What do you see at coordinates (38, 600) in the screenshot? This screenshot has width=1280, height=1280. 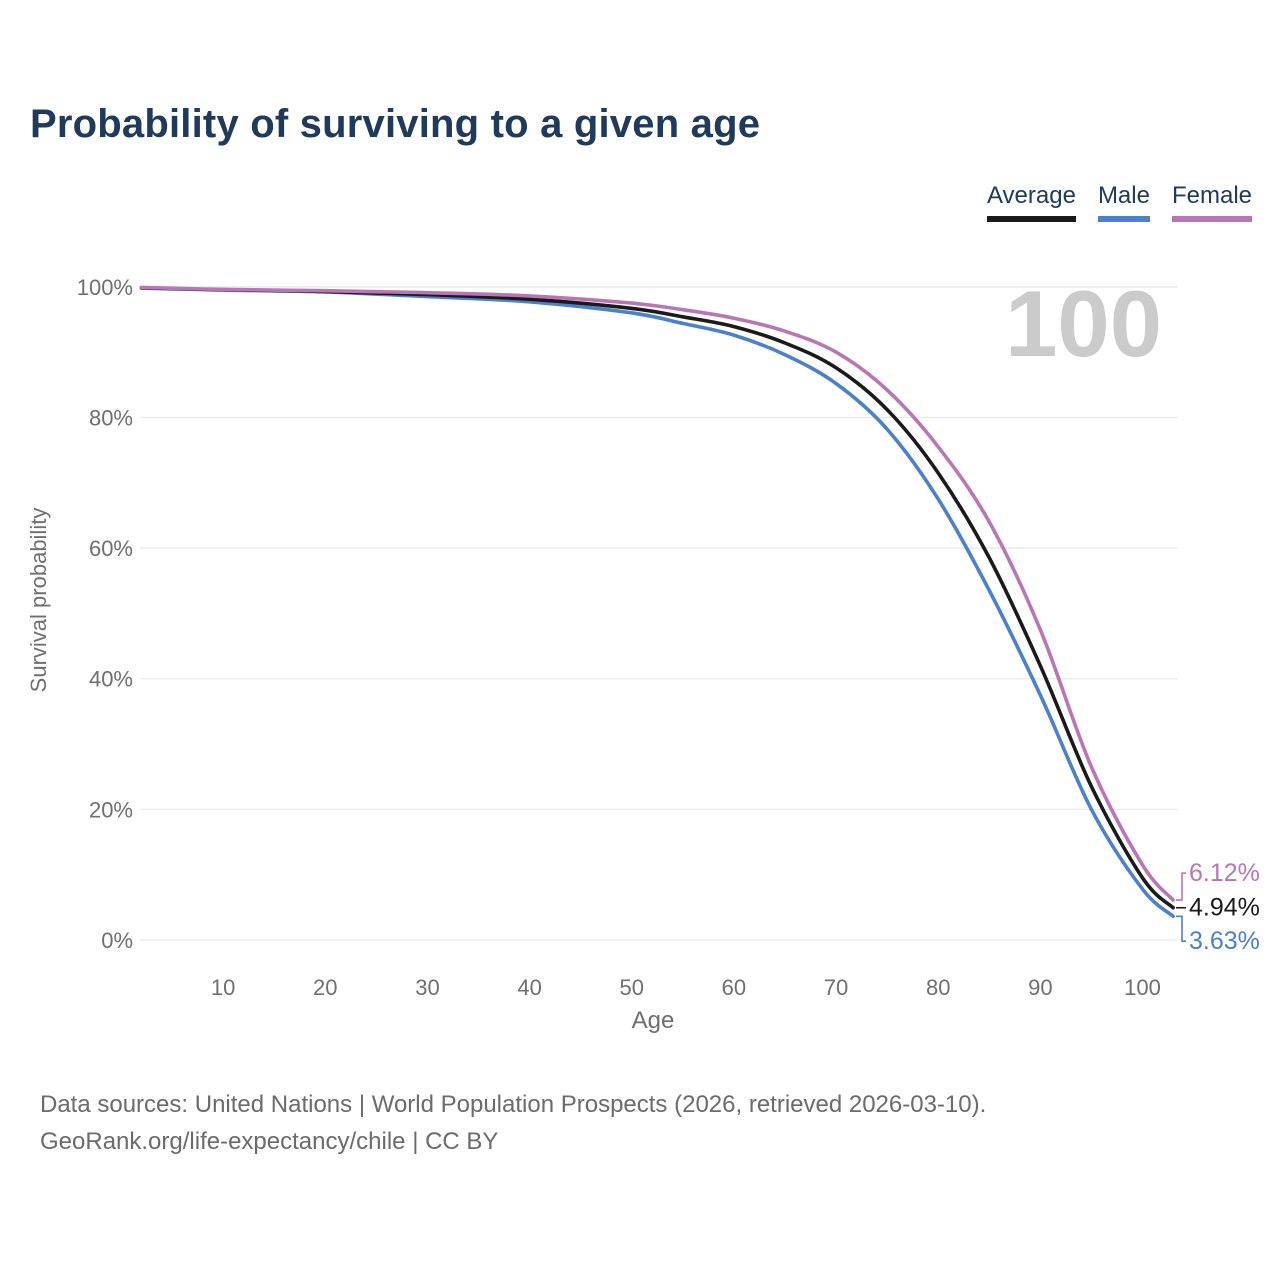 I see `y-axis-label: Survival probability` at bounding box center [38, 600].